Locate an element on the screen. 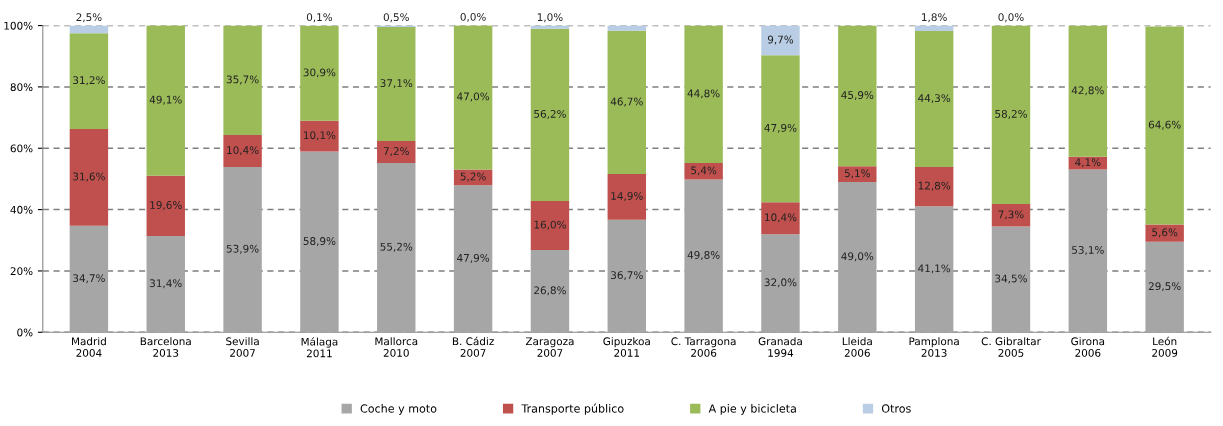  data-label: 37,1% is located at coordinates (396, 84).